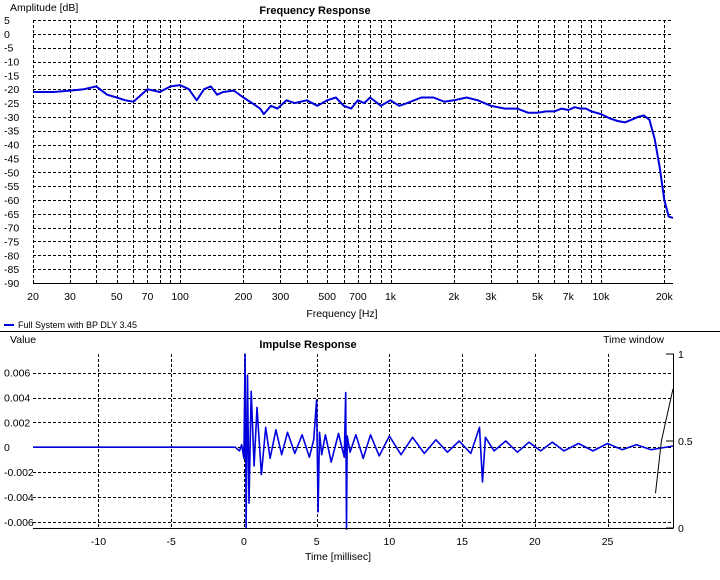 The image size is (720, 580). I want to click on fr-y-tick-label: -30, so click(11, 118).